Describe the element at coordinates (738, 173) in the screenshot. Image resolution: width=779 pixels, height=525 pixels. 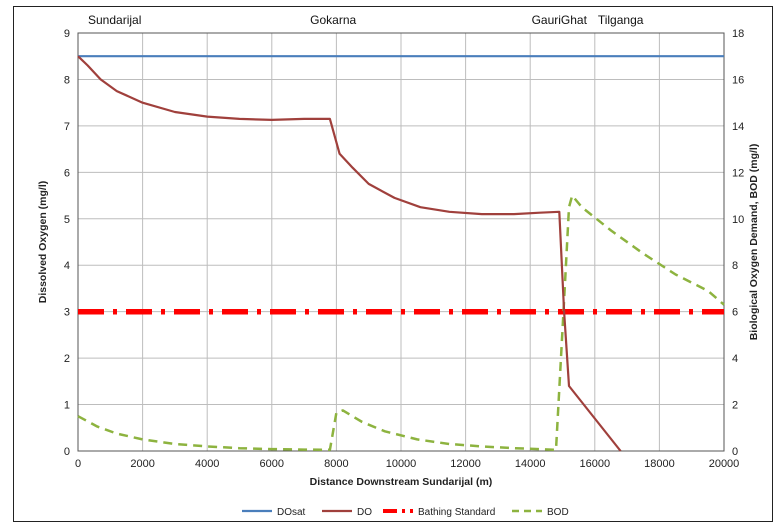
I see `y-right-tick-label: 12` at that location.